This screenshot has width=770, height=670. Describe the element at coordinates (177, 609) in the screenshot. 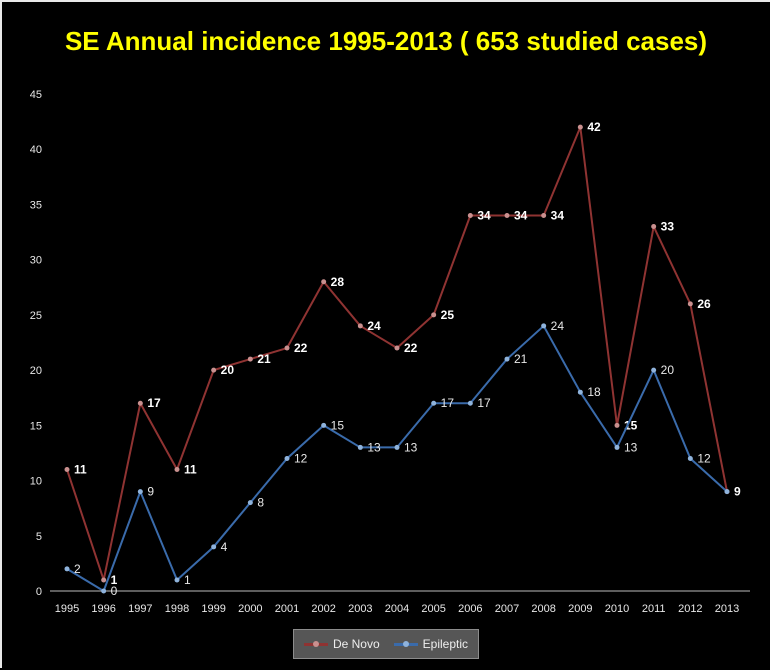

I see `x-tick-label: 1998` at that location.